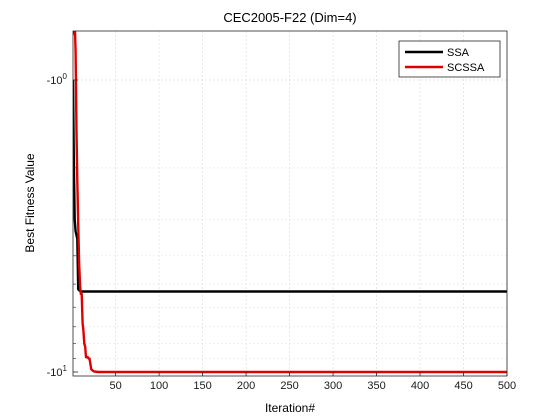 The width and height of the screenshot is (560, 420). Describe the element at coordinates (30, 202) in the screenshot. I see `y-axis-label: Best Fitness Value` at that location.